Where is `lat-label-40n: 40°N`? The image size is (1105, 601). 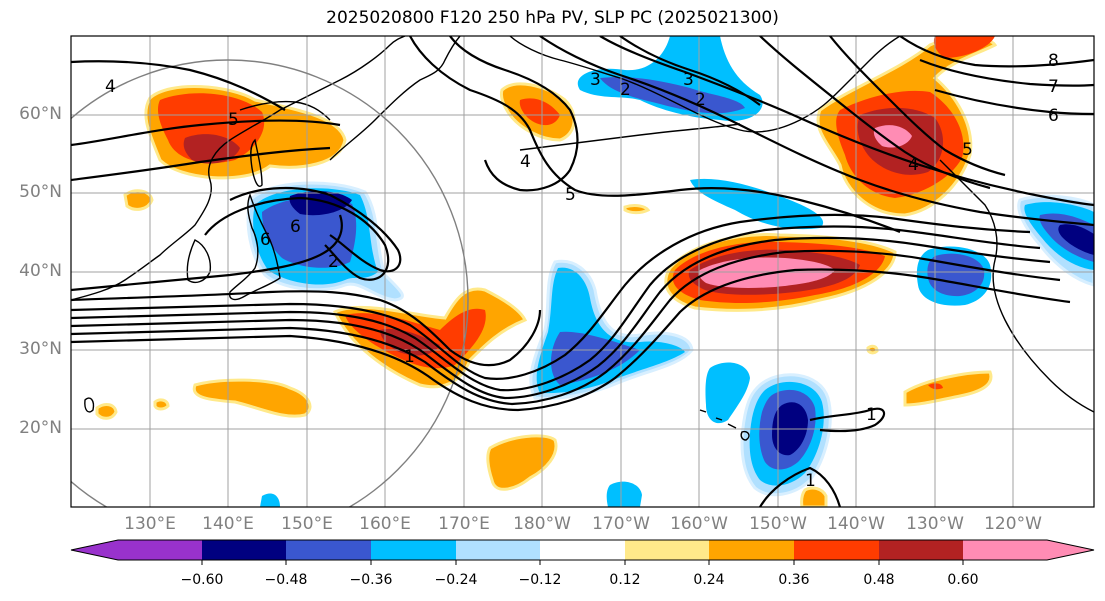
lat-label-40n: 40°N is located at coordinates (40, 271).